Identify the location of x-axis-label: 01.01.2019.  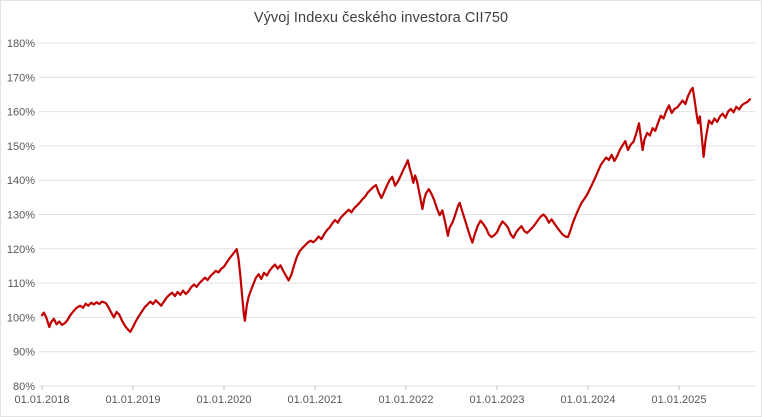
(132, 400).